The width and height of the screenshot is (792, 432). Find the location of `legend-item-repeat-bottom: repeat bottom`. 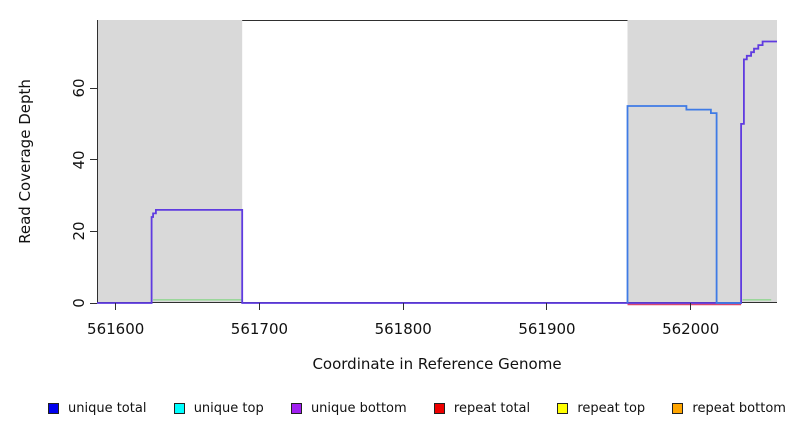

legend-item-repeat-bottom: repeat bottom is located at coordinates (729, 408).